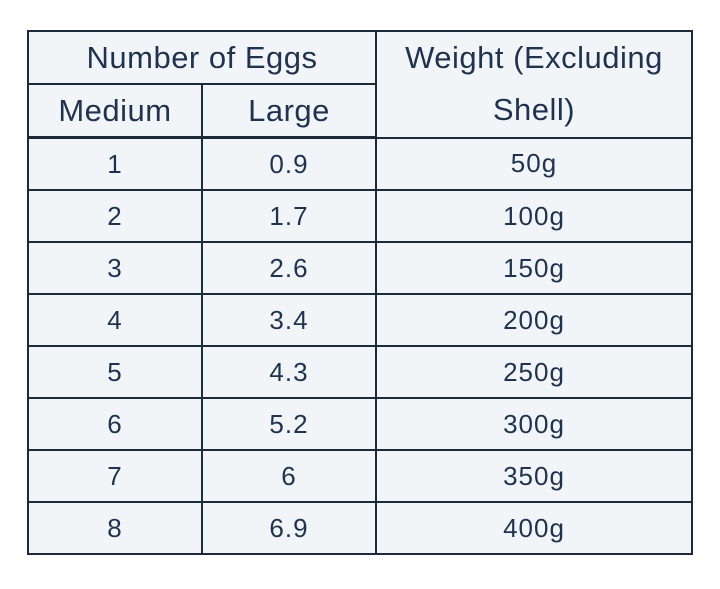  I want to click on table-cell: 4.3, so click(289, 372).